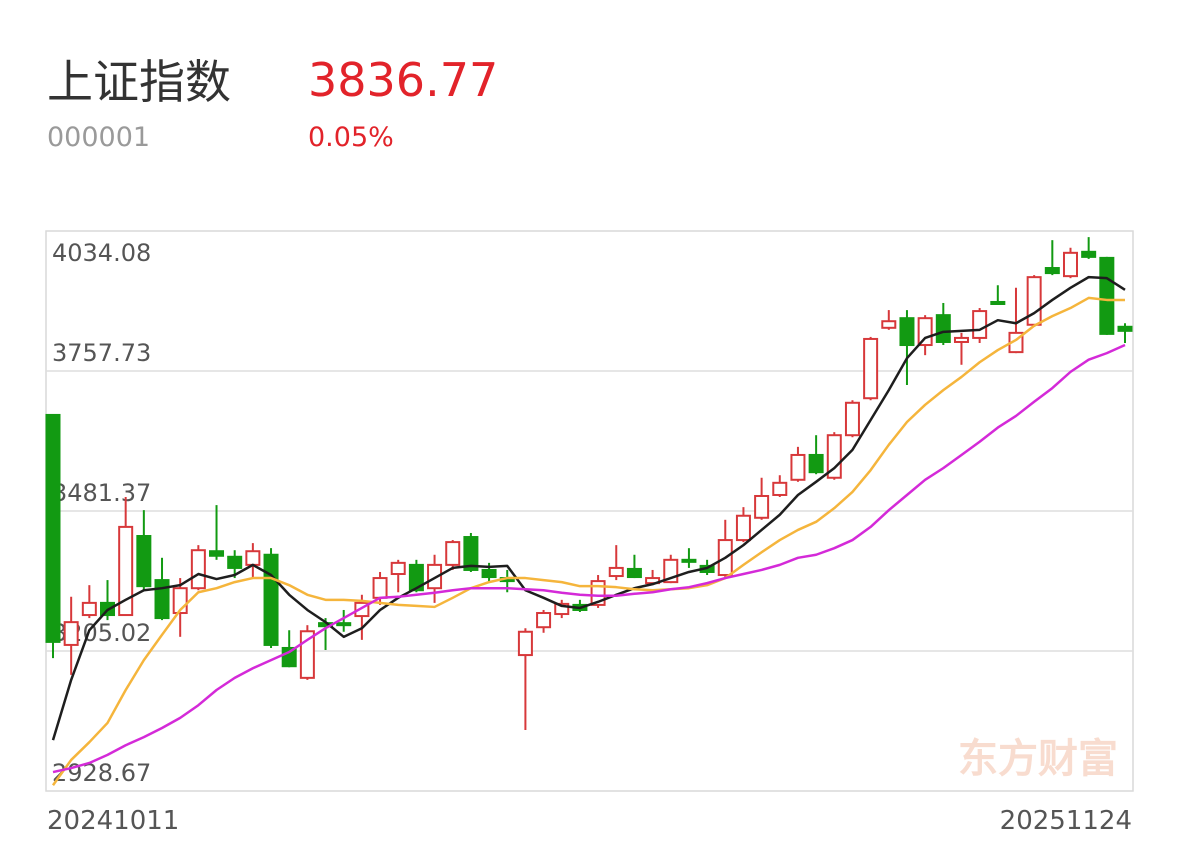  I want to click on index-change: 0.05%, so click(351, 137).